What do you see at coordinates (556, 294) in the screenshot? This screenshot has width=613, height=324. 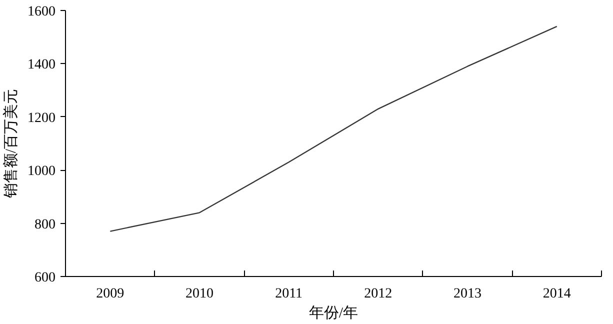 I see `x-tick-label: 2014` at bounding box center [556, 294].